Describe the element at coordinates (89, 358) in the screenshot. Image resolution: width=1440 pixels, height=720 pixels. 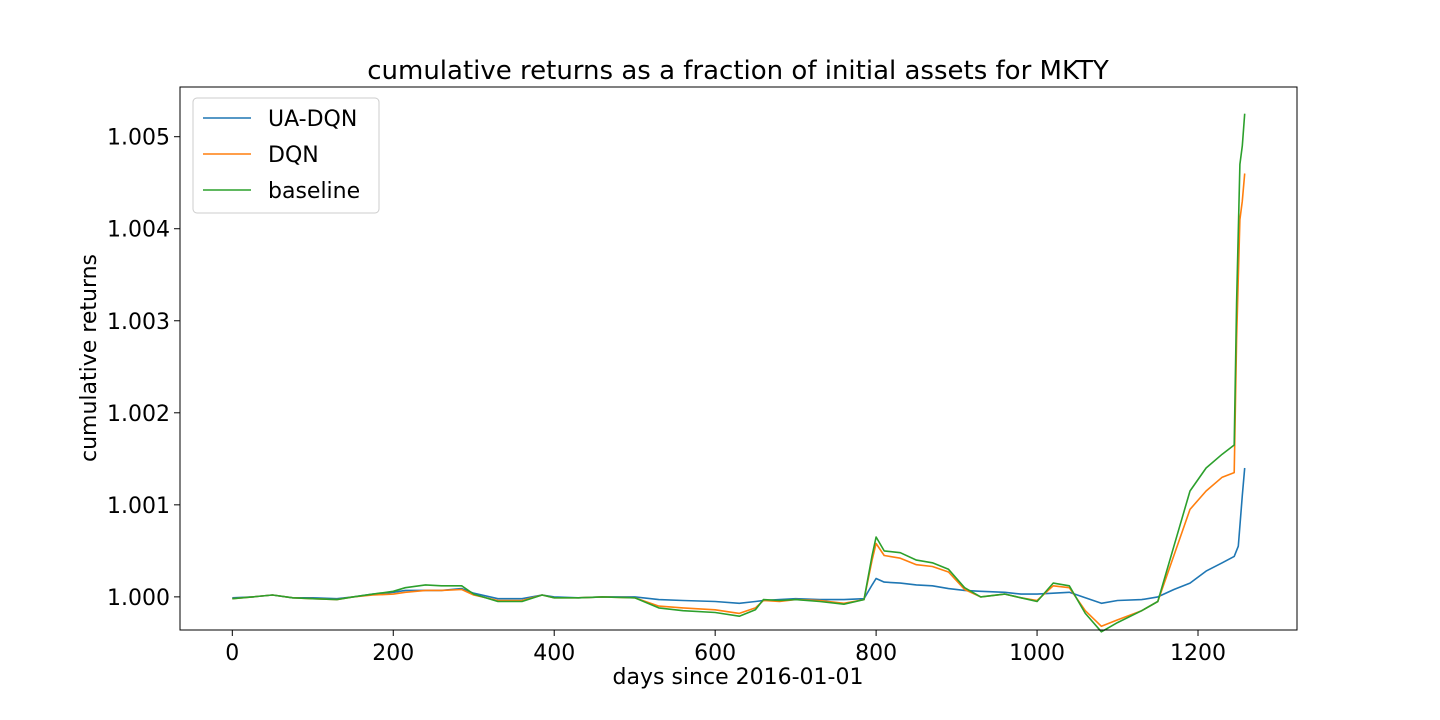
I see `y-axis-label: cumulative returns` at that location.